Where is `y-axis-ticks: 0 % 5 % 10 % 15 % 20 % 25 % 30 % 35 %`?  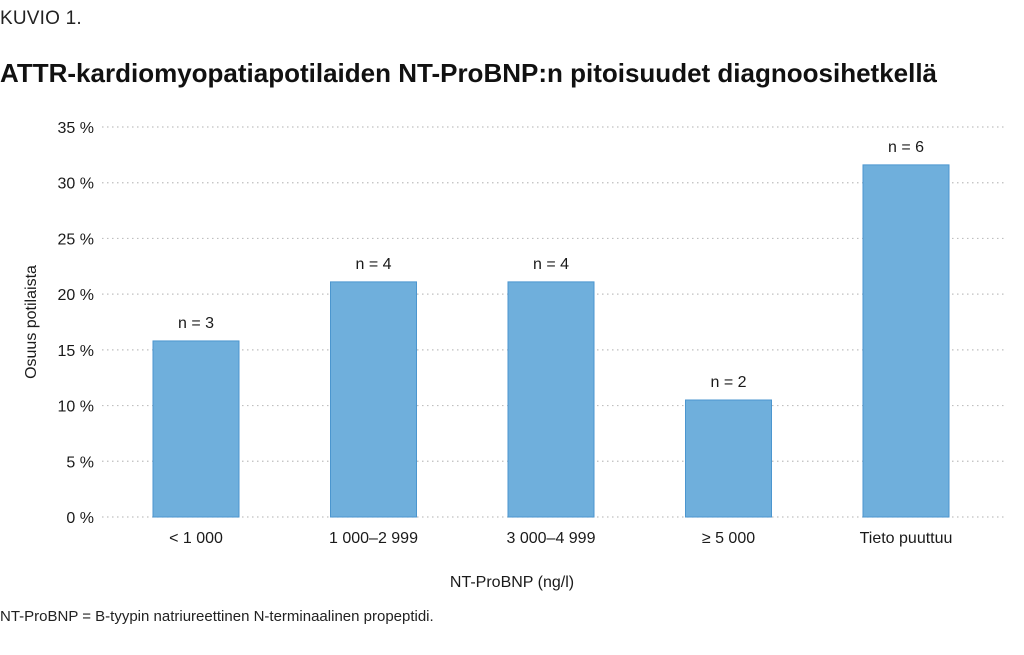
y-axis-ticks: 0 % 5 % 10 % 15 % 20 % 25 % 30 % 35 % is located at coordinates (76, 323).